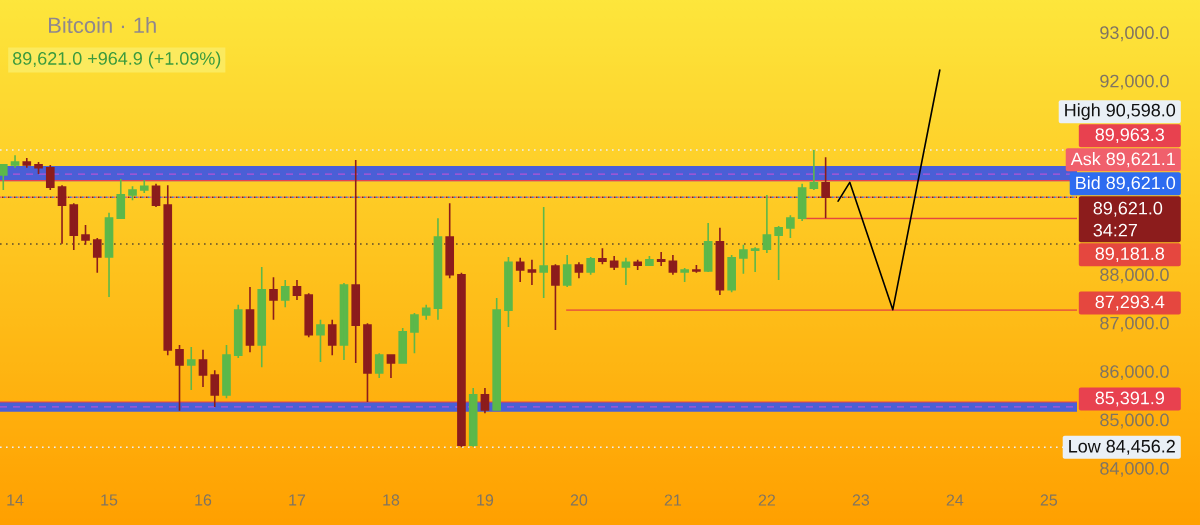 Image resolution: width=1200 pixels, height=525 pixels. Describe the element at coordinates (1130, 303) in the screenshot. I see `data-label: 87,293.4` at that location.